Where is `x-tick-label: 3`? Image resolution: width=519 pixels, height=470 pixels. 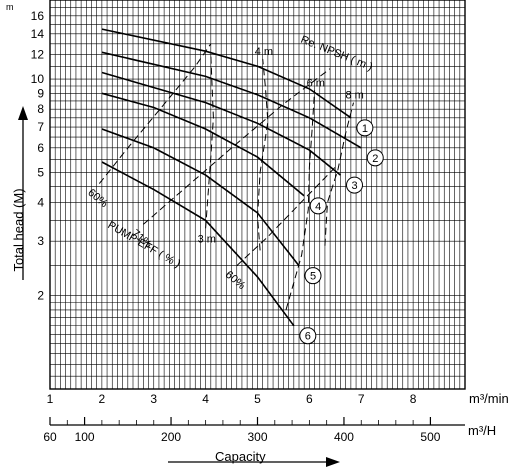 x-tick-label: 3 is located at coordinates (153, 399).